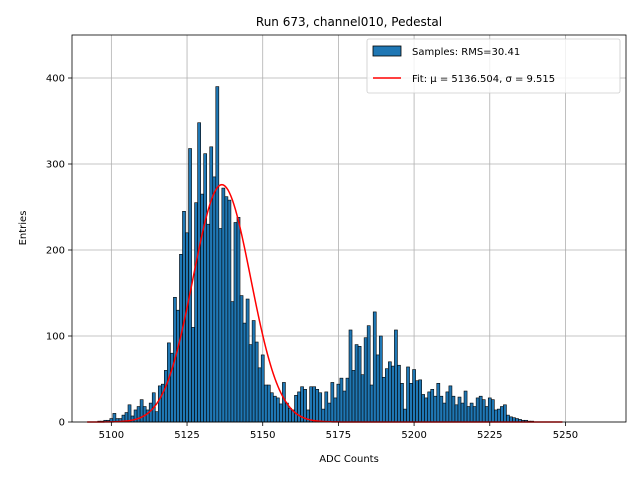 The width and height of the screenshot is (640, 480). What do you see at coordinates (387, 51) in the screenshot?
I see `legend-swatch-samples` at bounding box center [387, 51].